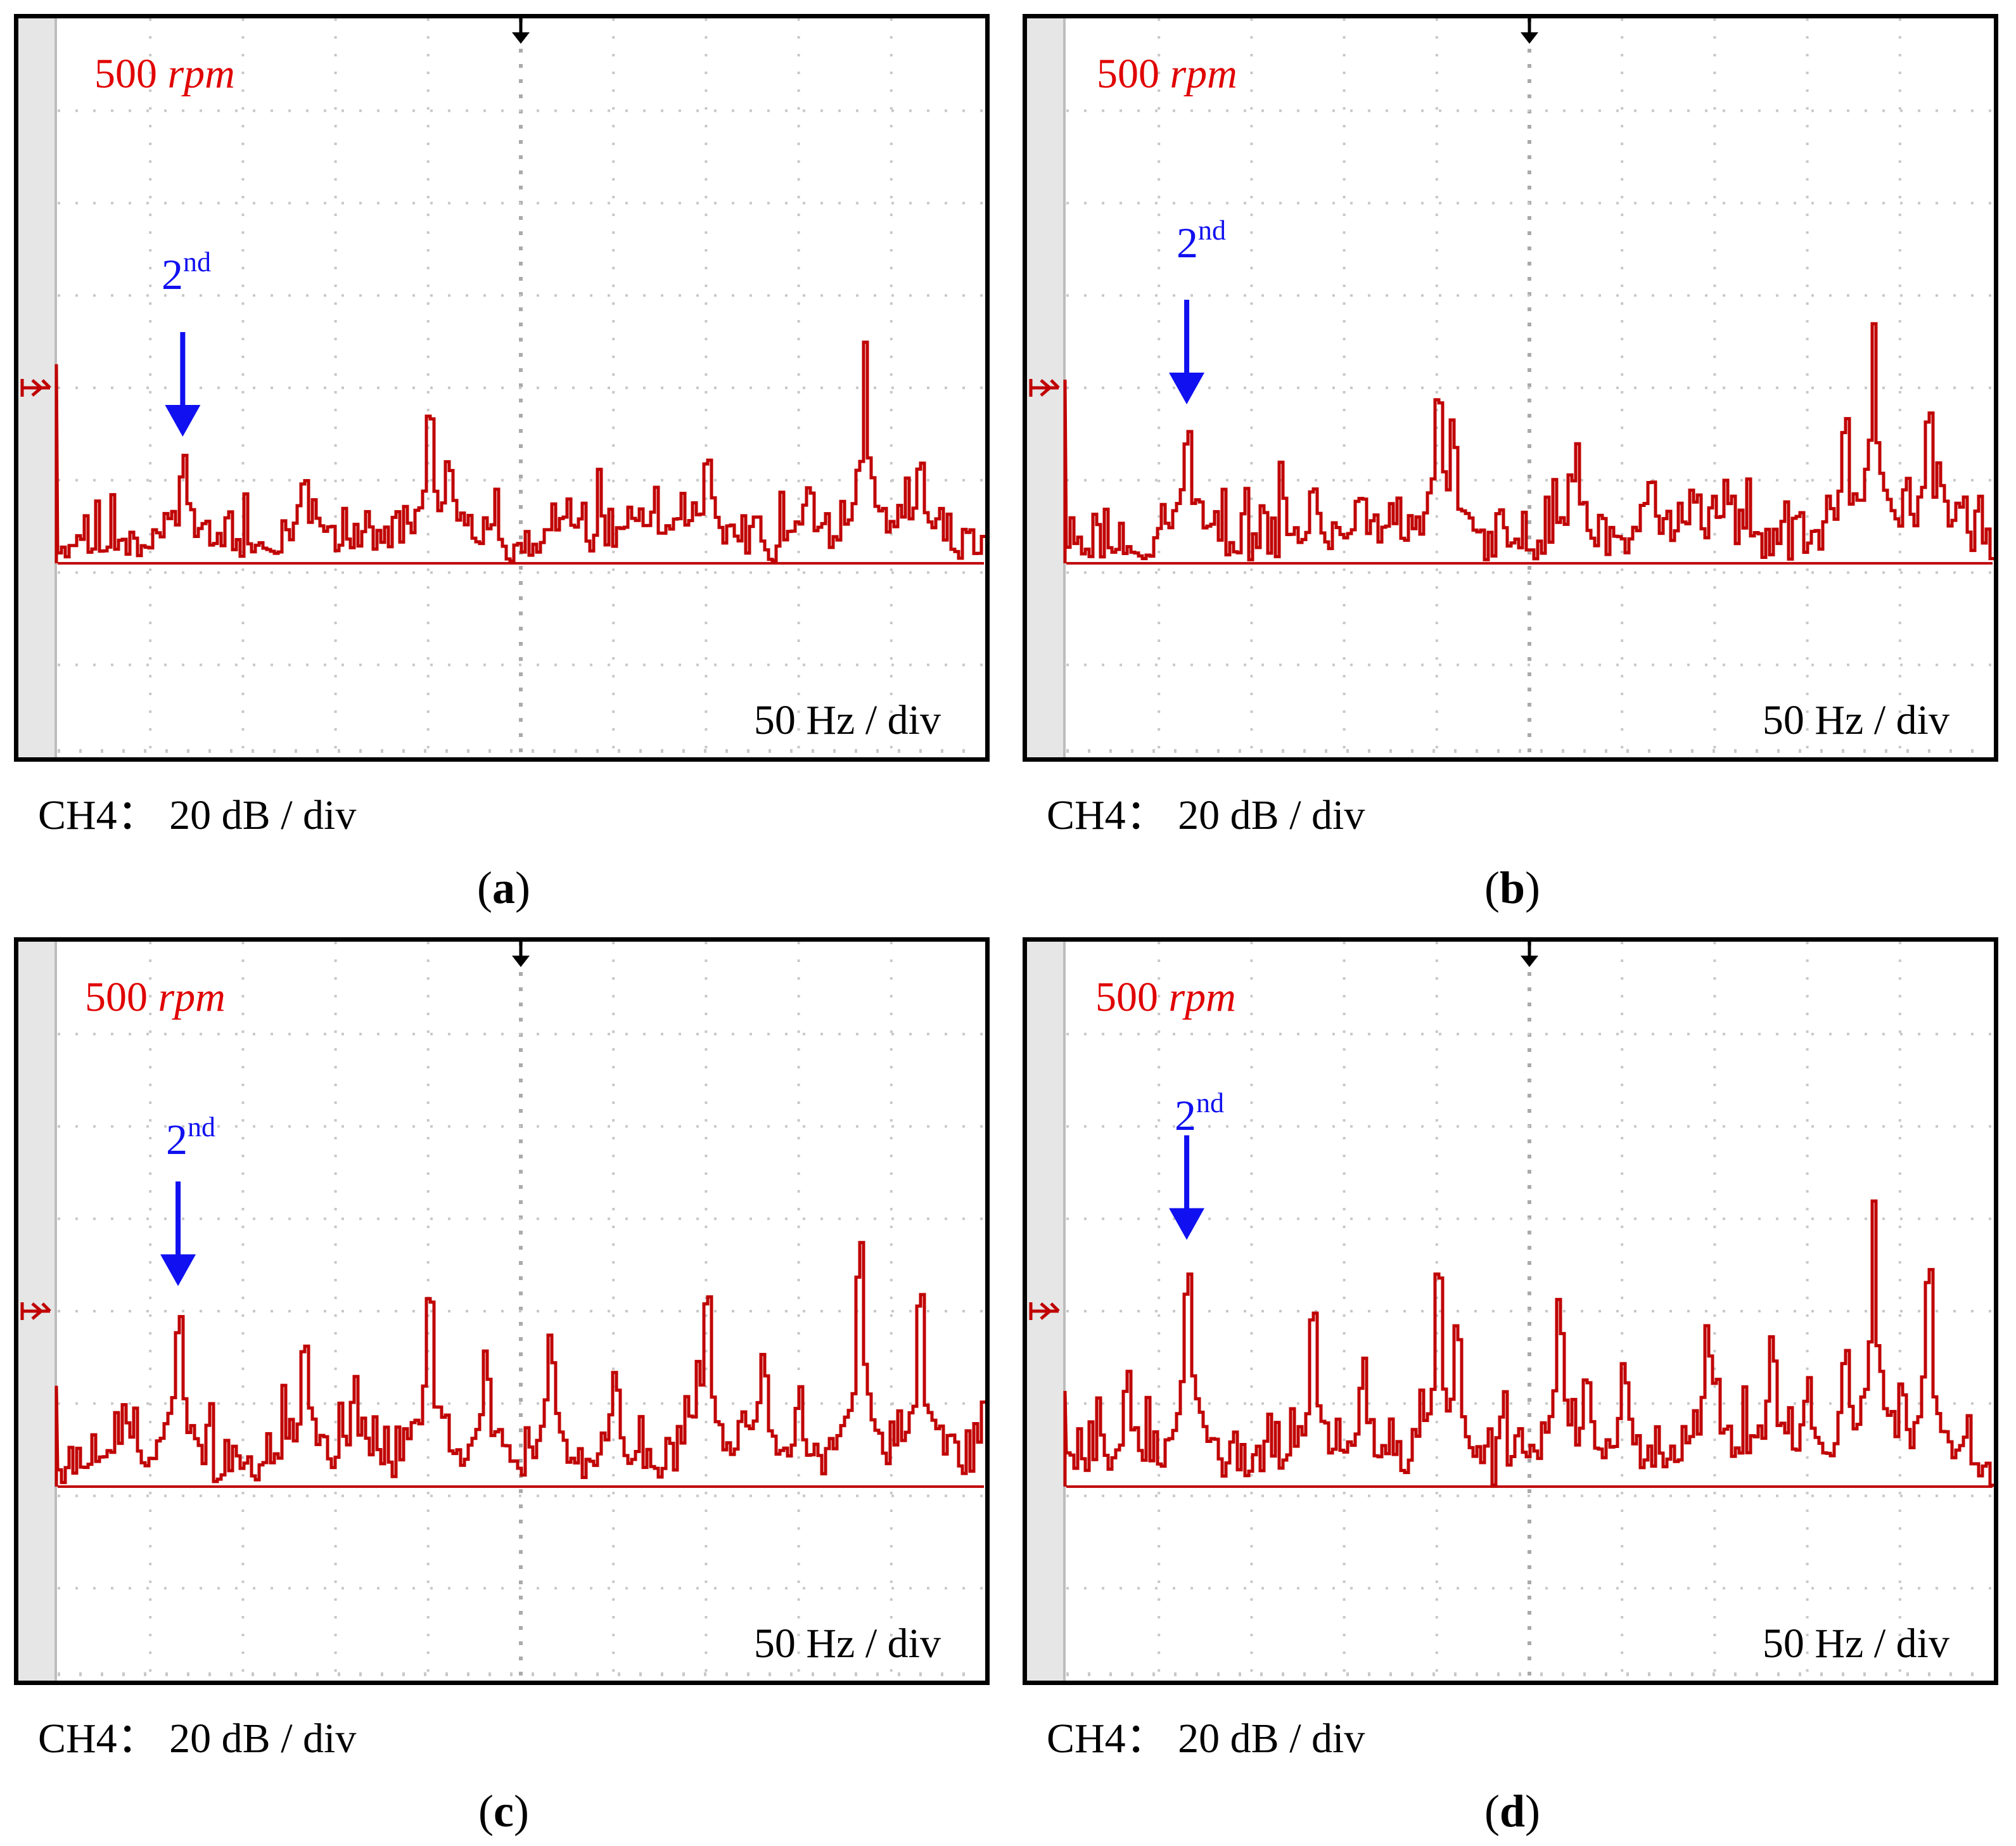 Image resolution: width=2016 pixels, height=1846 pixels. What do you see at coordinates (503, 887) in the screenshot?
I see `panel-caption: (a)` at bounding box center [503, 887].